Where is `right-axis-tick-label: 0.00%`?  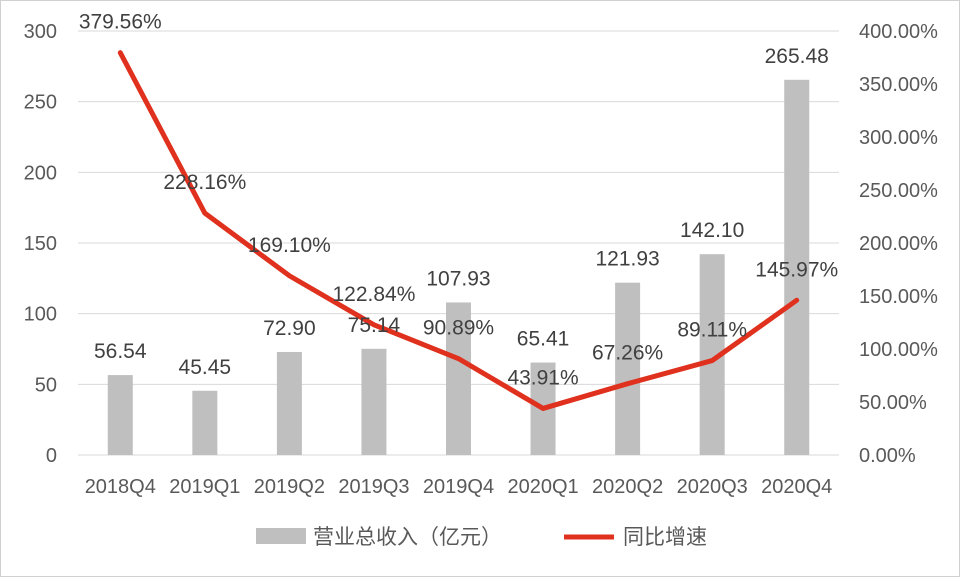 right-axis-tick-label: 0.00% is located at coordinates (887, 456).